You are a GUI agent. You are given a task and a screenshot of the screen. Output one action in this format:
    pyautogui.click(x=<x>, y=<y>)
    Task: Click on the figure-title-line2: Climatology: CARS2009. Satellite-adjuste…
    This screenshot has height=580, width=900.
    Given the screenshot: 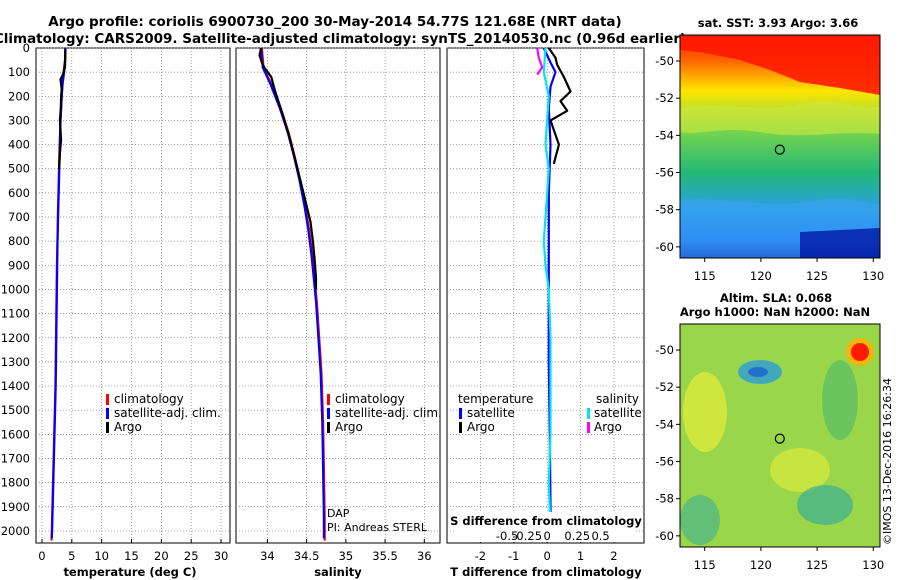 What is the action you would take?
    pyautogui.click(x=343, y=39)
    